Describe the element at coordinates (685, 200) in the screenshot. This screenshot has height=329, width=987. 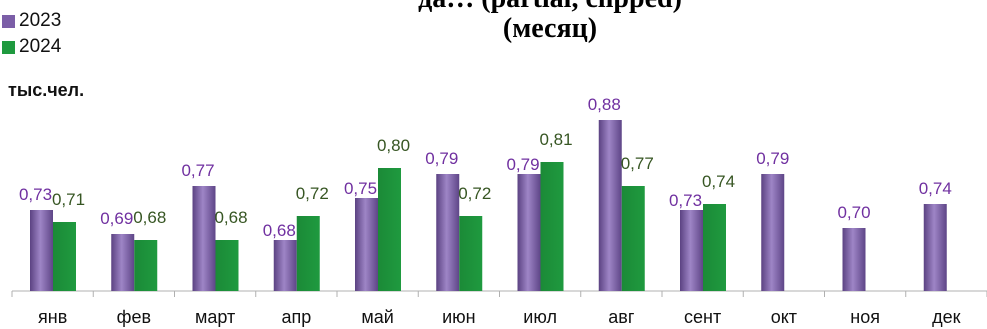
I see `value-label-2023-сент: 0,73` at that location.